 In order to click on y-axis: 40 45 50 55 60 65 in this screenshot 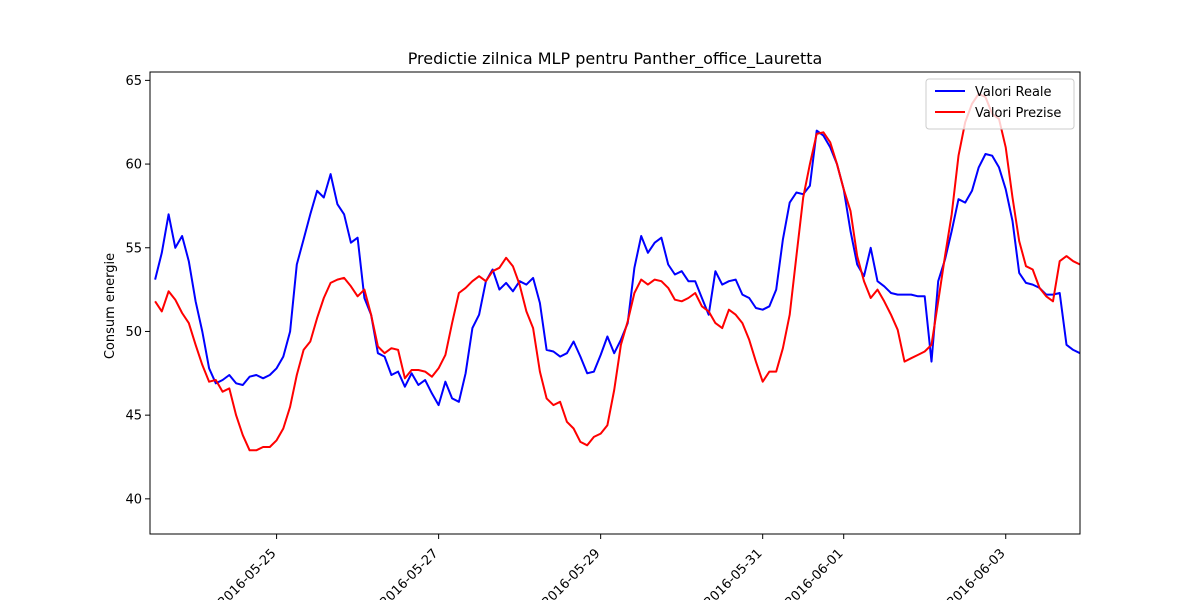, I will do `click(137, 290)`.